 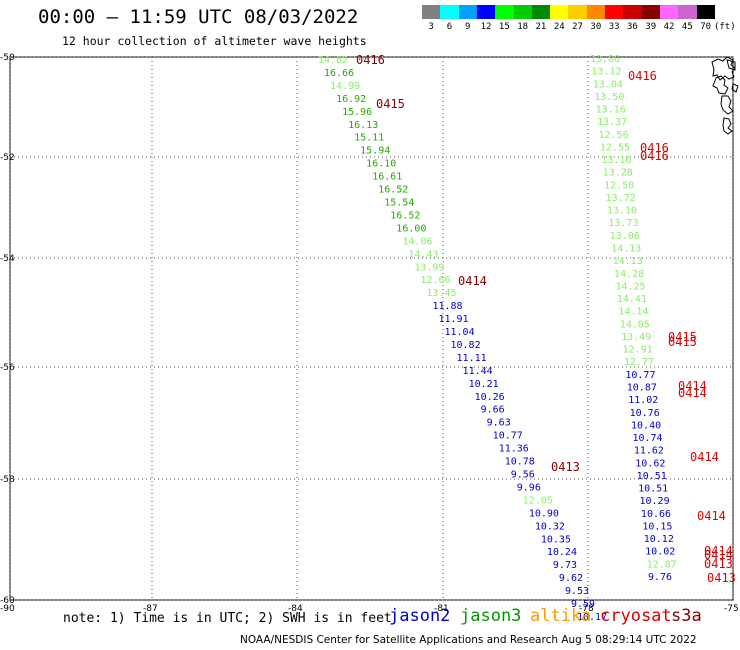 What do you see at coordinates (423, 254) in the screenshot?
I see `wave-height-value: 14.43` at bounding box center [423, 254].